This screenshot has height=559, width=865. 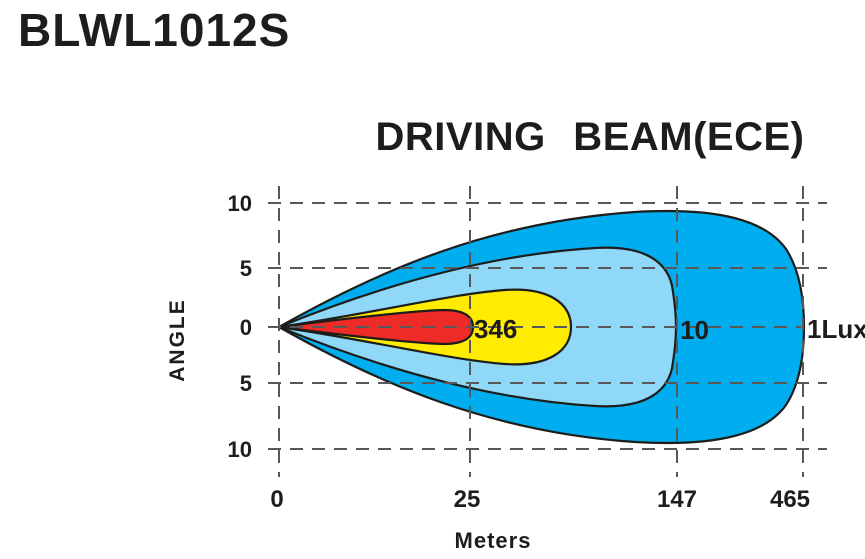 I want to click on x-tick-25: 25, so click(x=467, y=499).